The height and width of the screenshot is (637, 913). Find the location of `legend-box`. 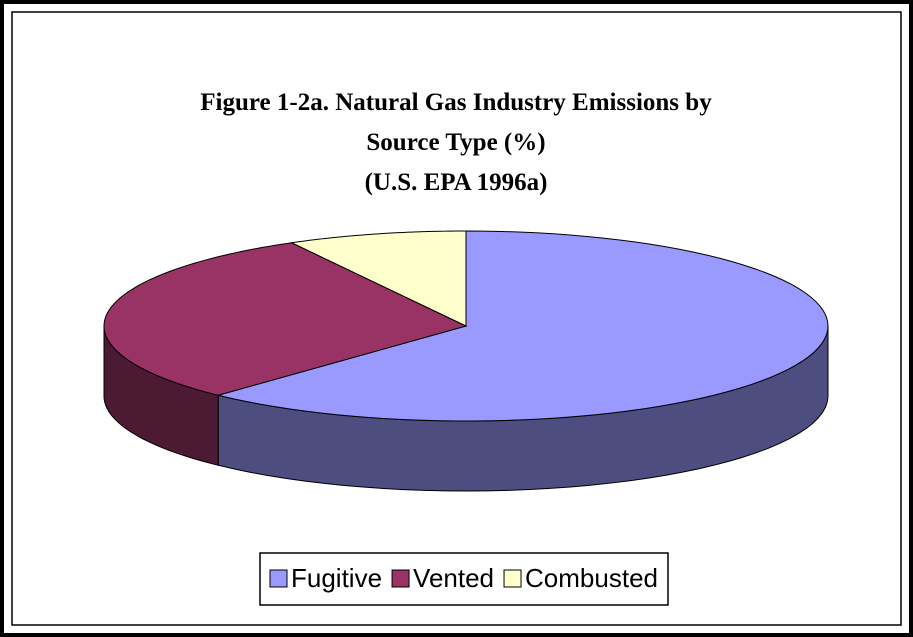

legend-box is located at coordinates (464, 579).